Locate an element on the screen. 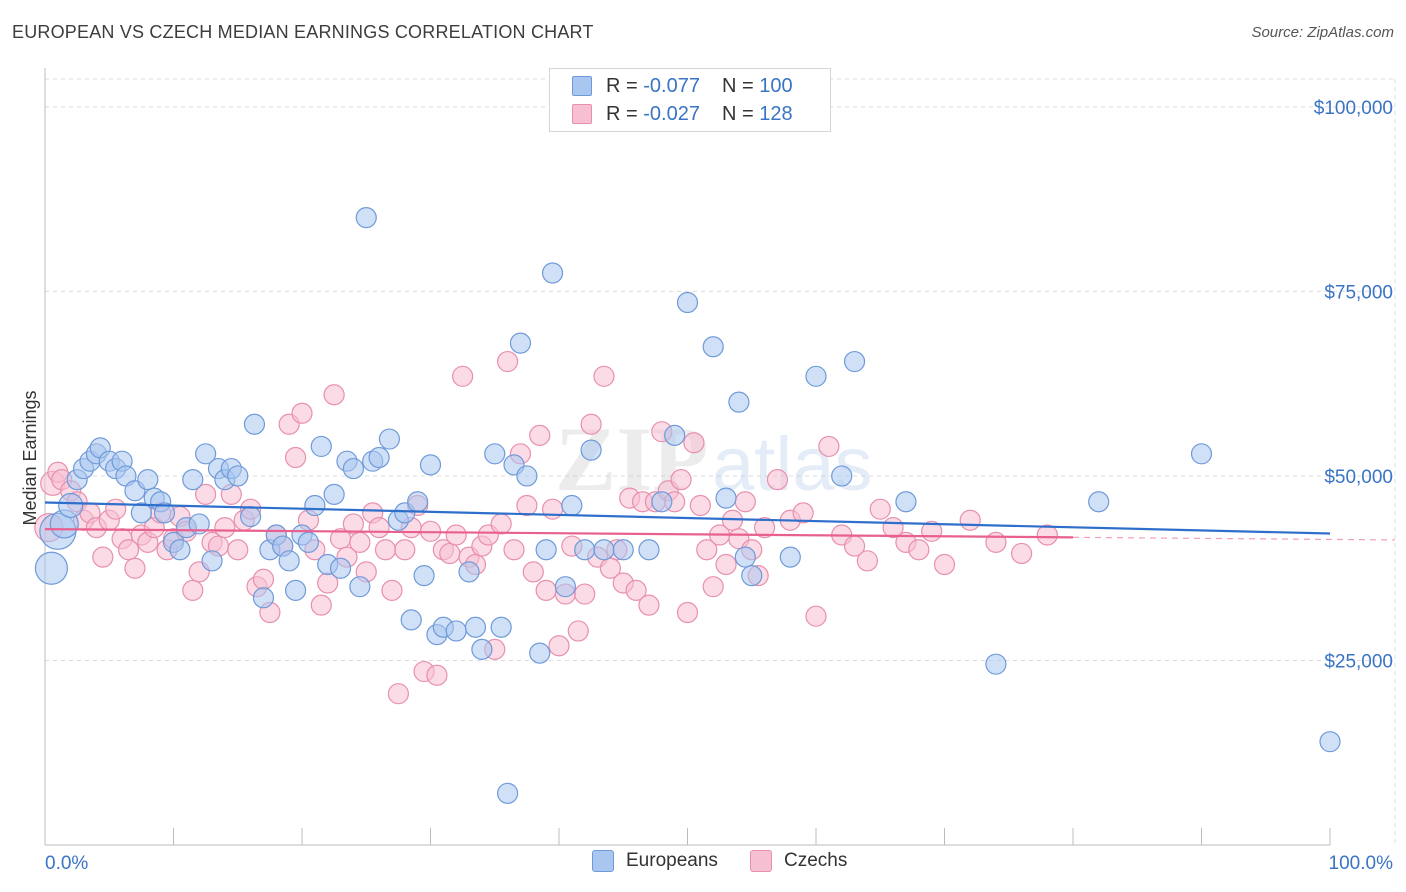 This screenshot has height=892, width=1406. legend-item-europeans: Europeans is located at coordinates (655, 861).